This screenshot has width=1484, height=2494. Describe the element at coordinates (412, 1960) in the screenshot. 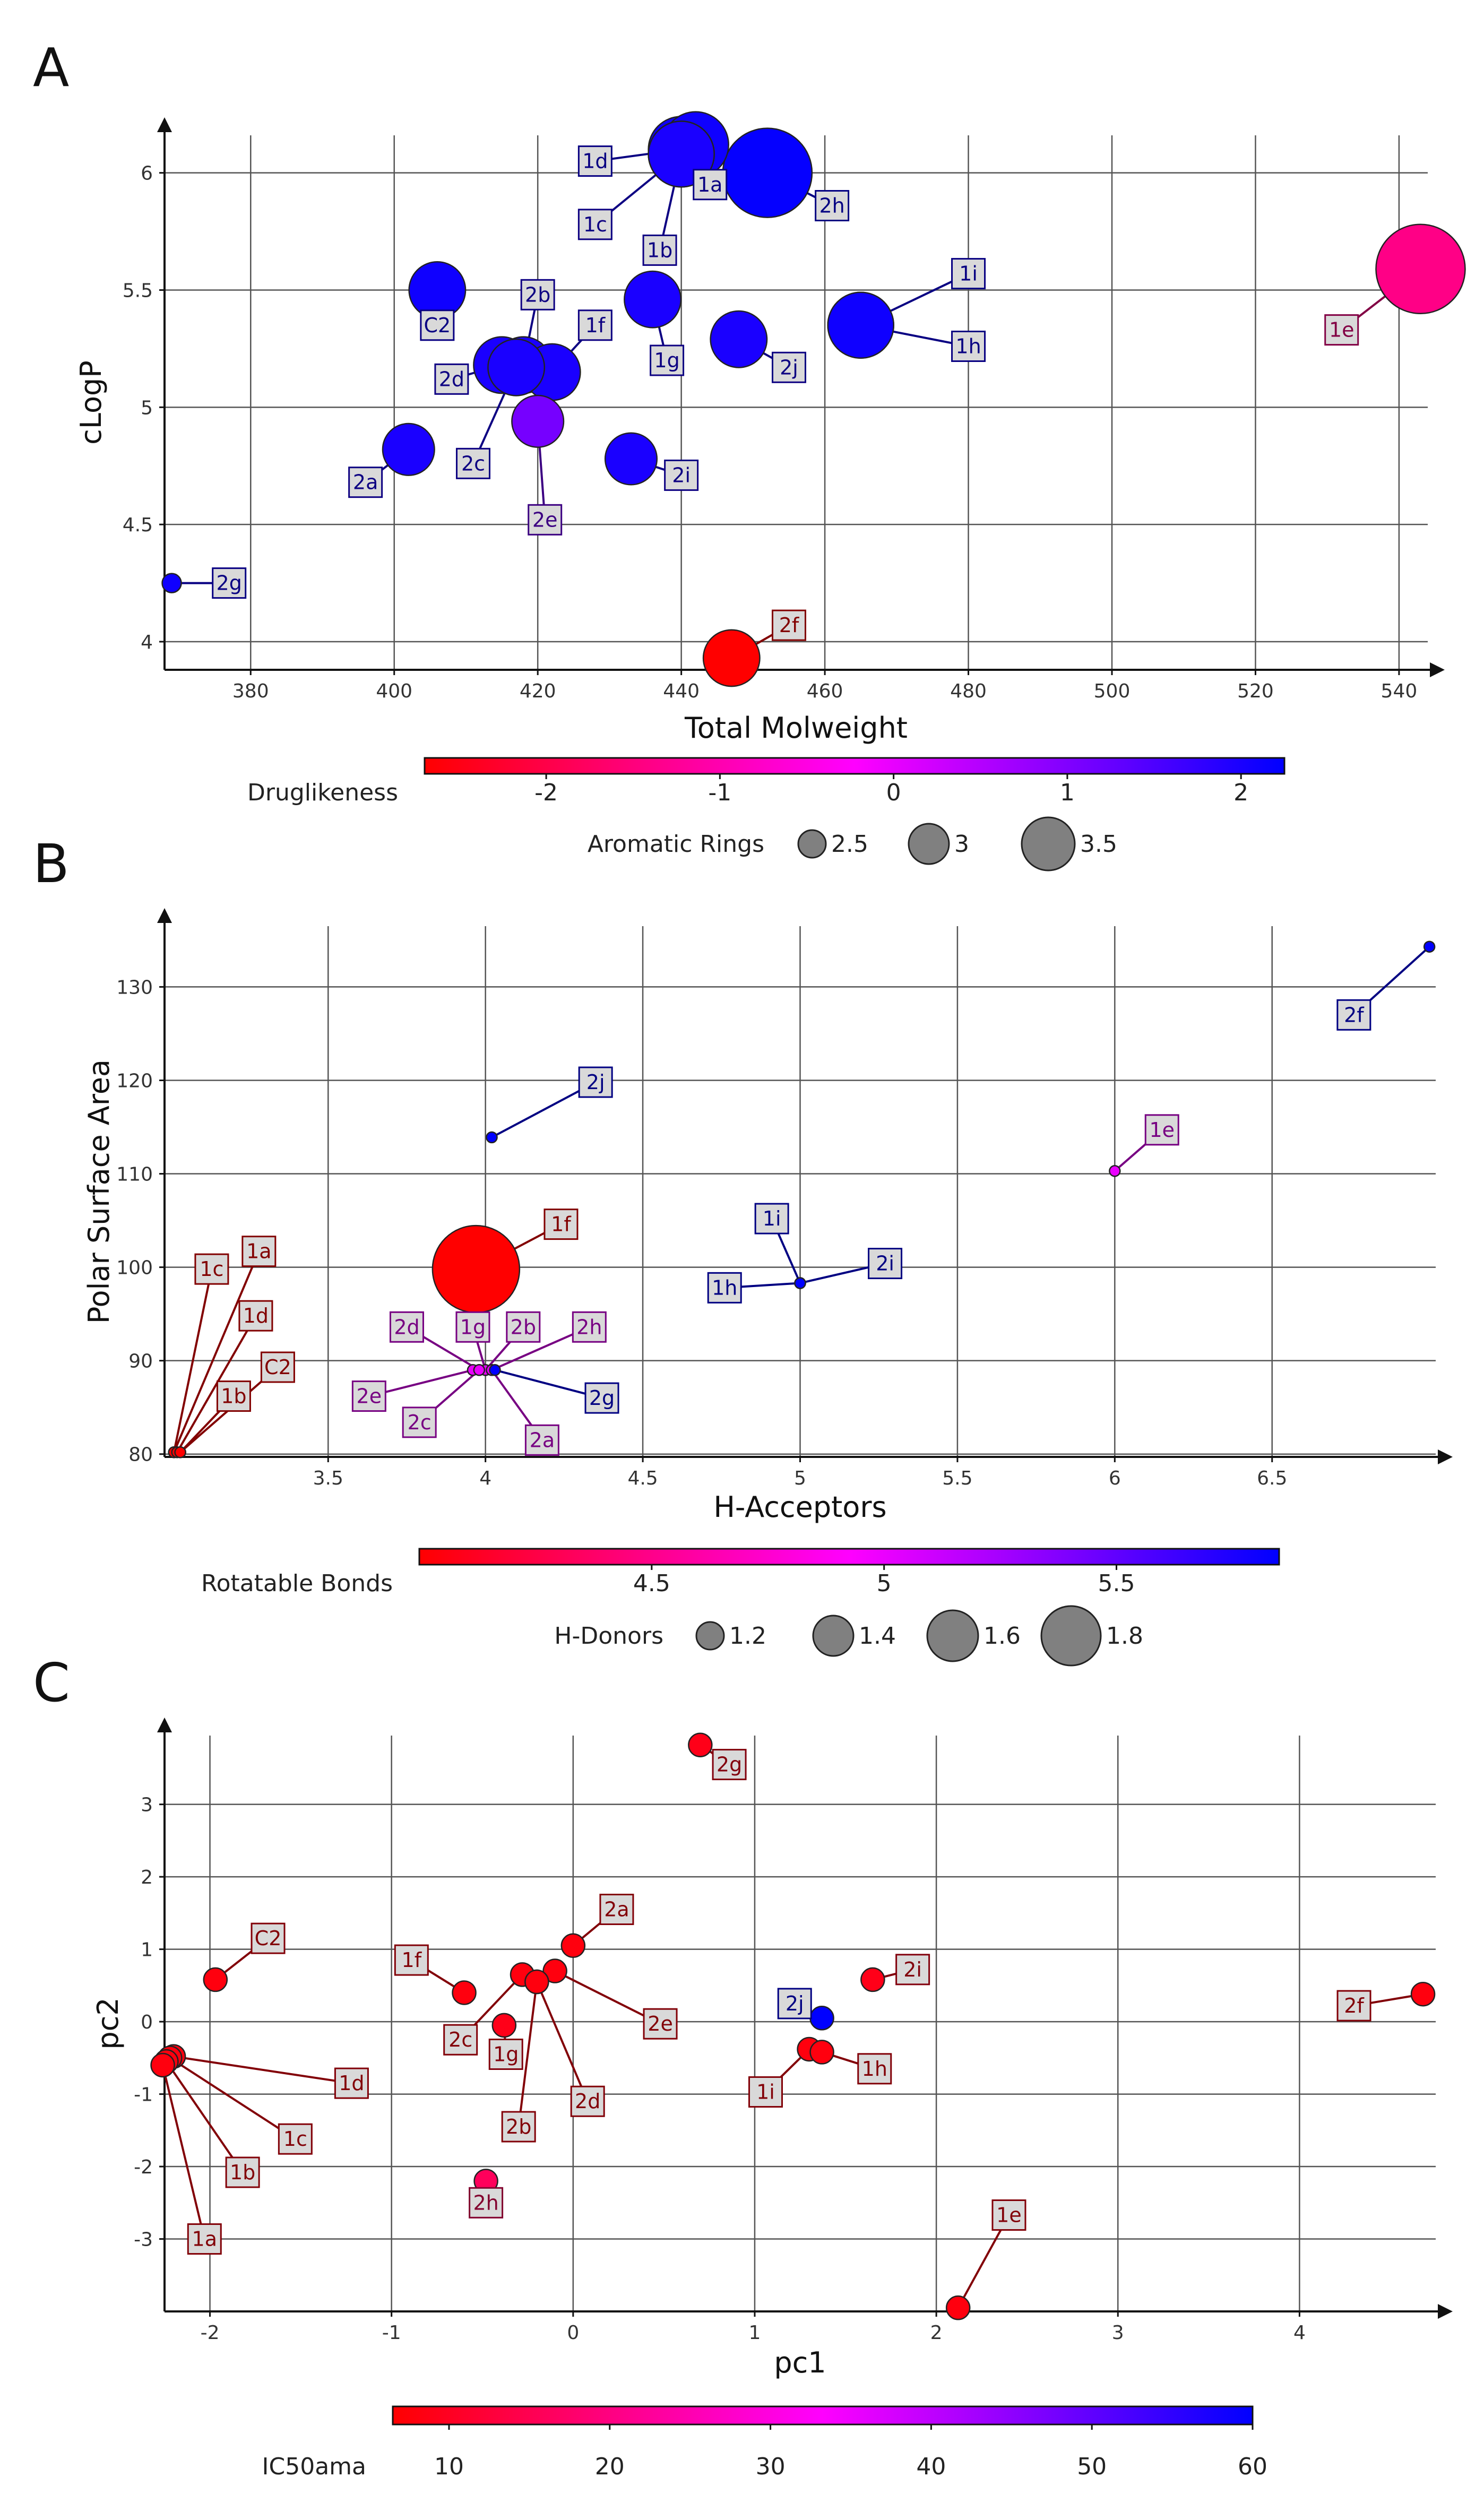

I see `data-label: 1f` at that location.